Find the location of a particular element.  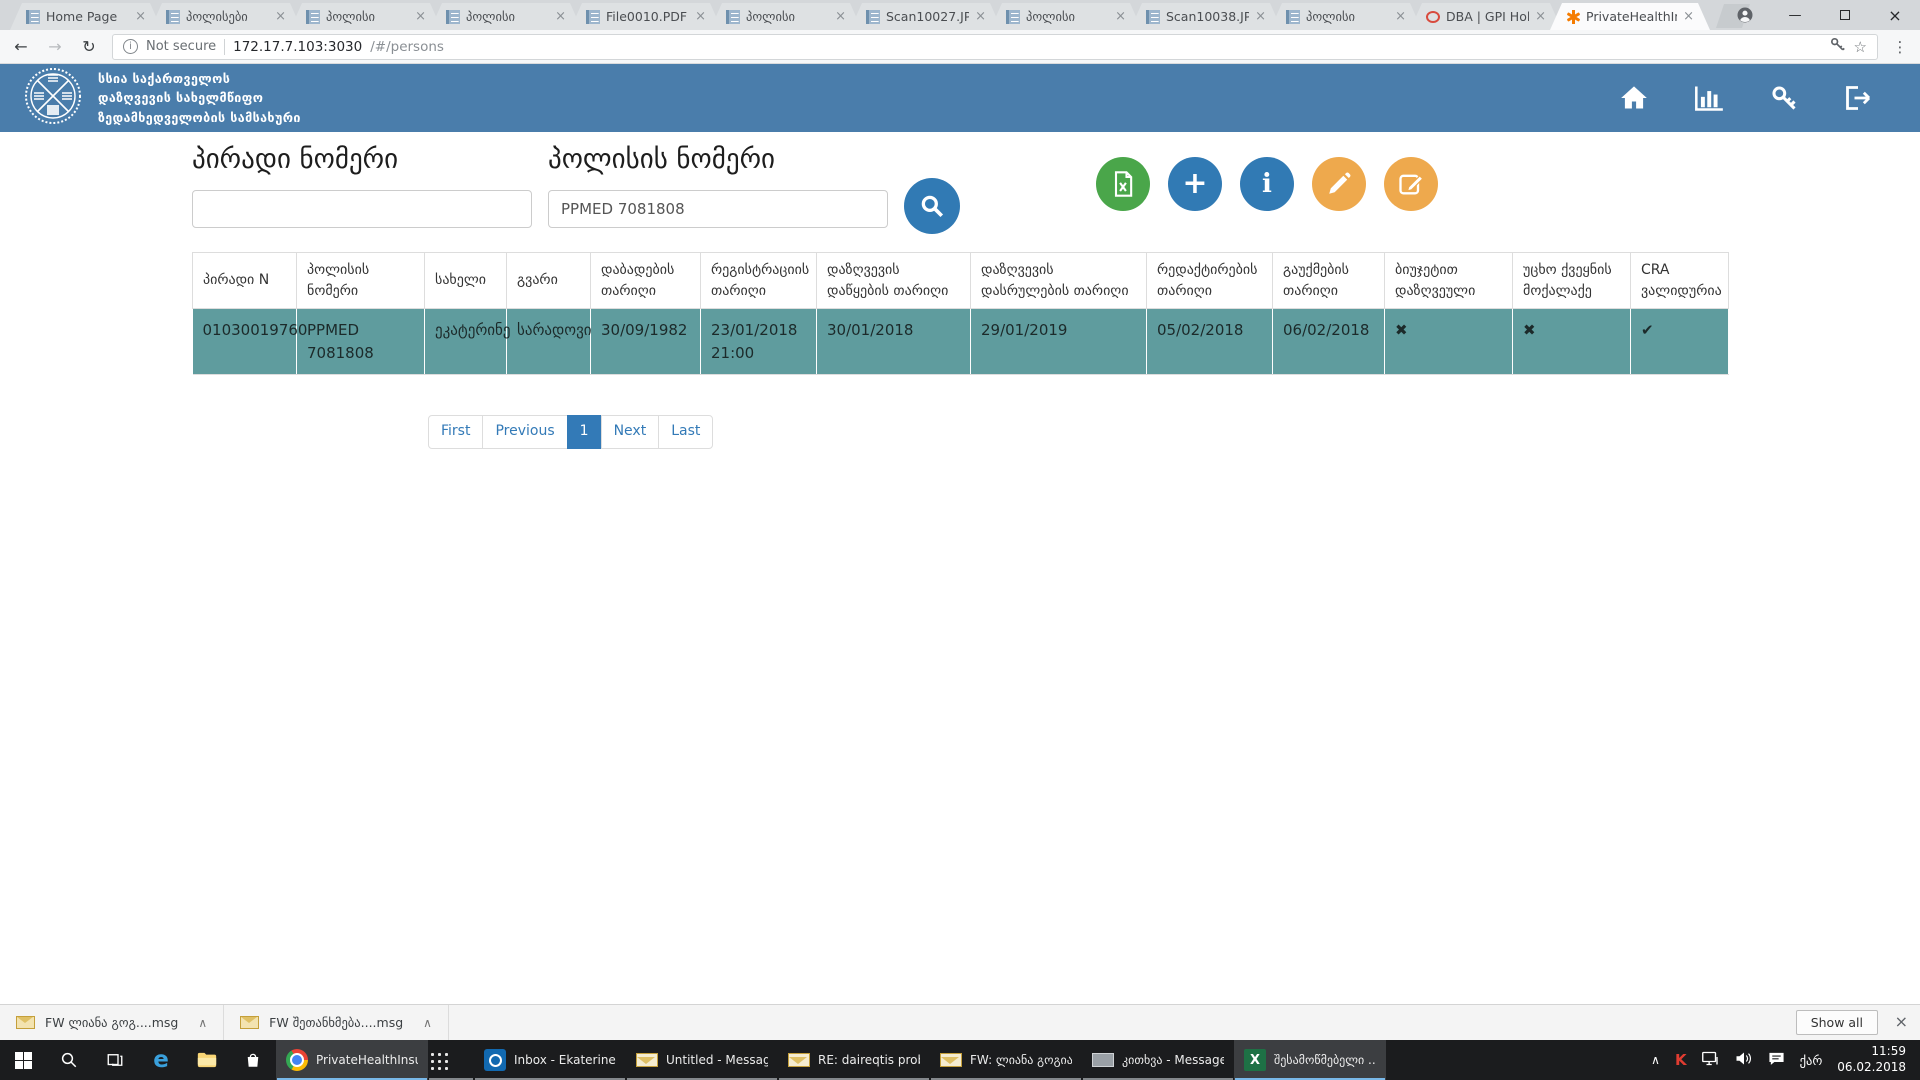

window-restore-button is located at coordinates (1845, 15).